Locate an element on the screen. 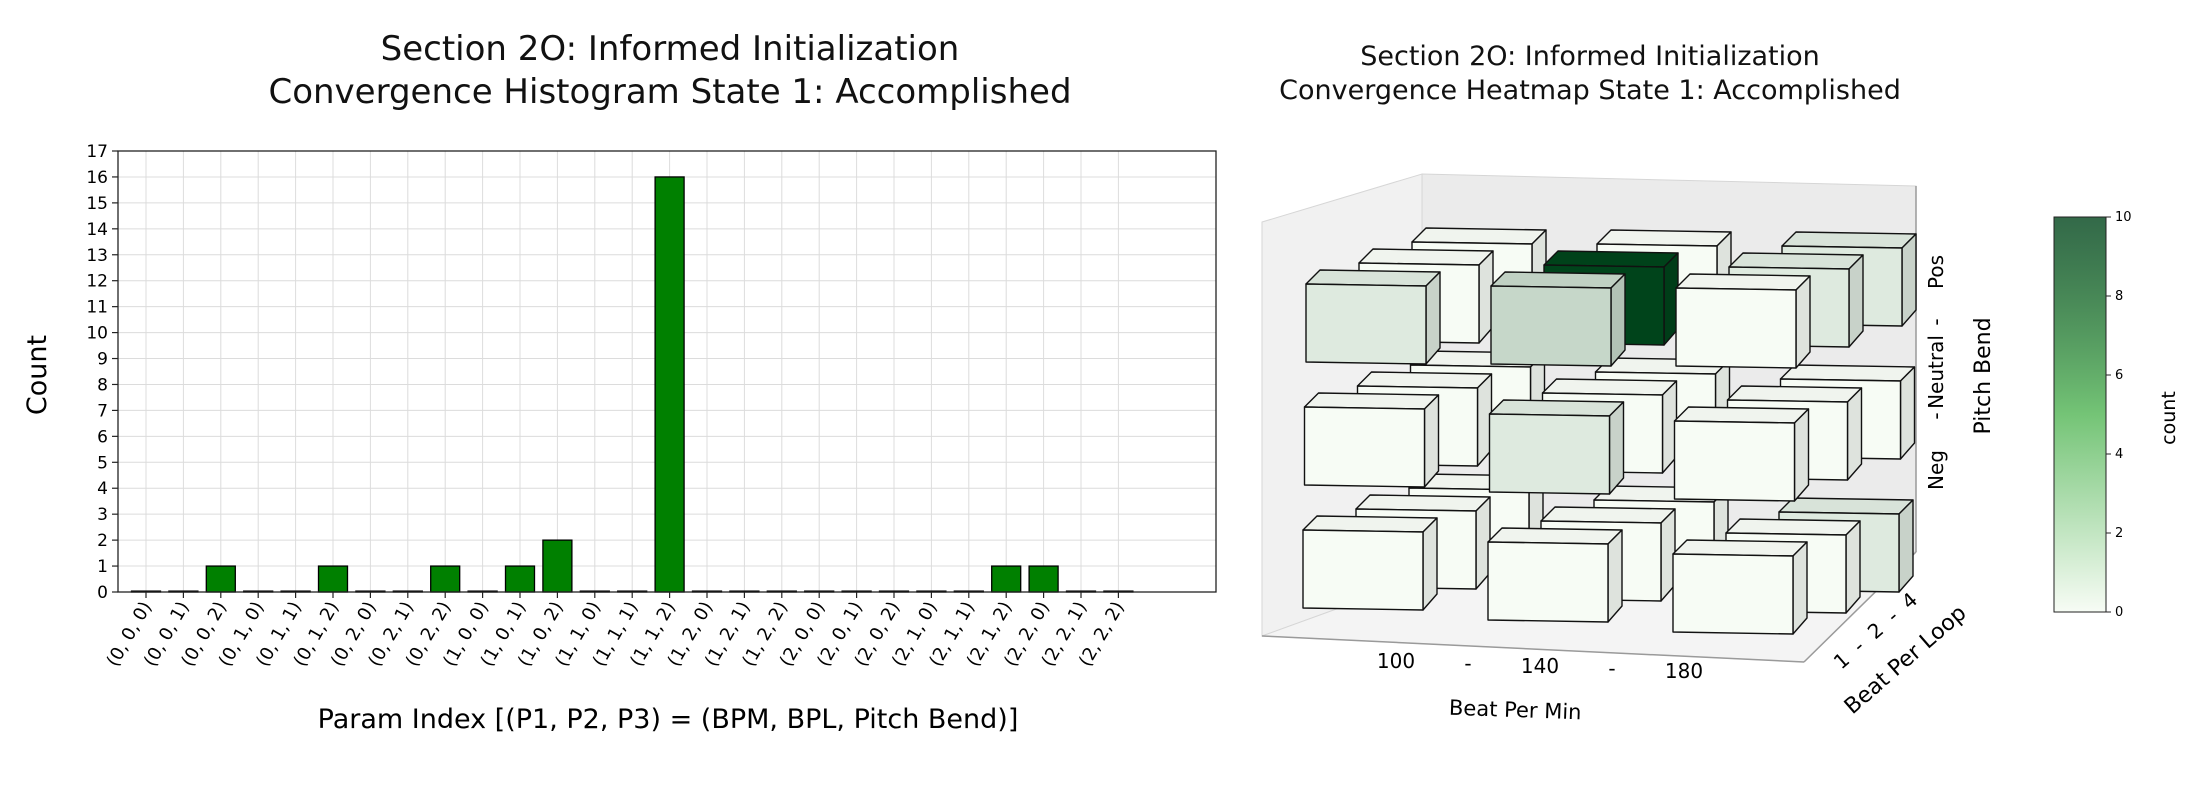 The height and width of the screenshot is (800, 2200). heatmap-z-tick: Neg is located at coordinates (1936, 470).